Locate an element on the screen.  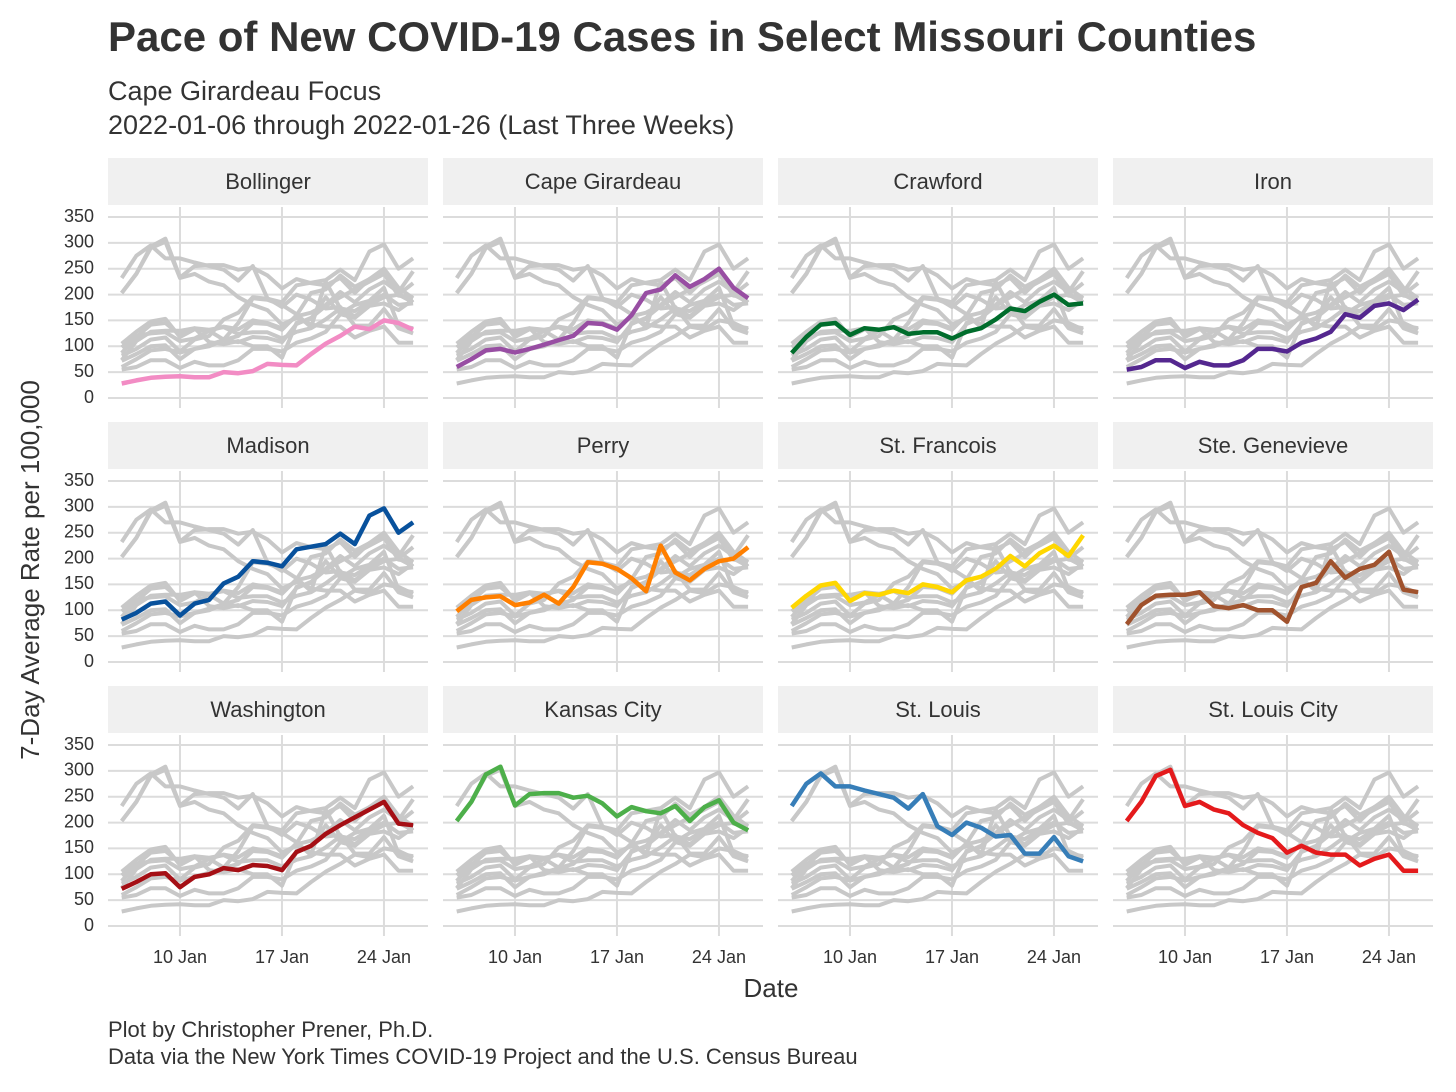
panel: Iron is located at coordinates (1273, 283).